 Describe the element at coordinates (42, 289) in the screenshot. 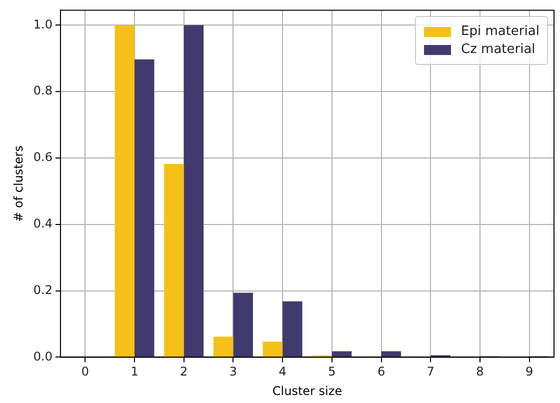

I see `y-tick-label: 0.2` at that location.